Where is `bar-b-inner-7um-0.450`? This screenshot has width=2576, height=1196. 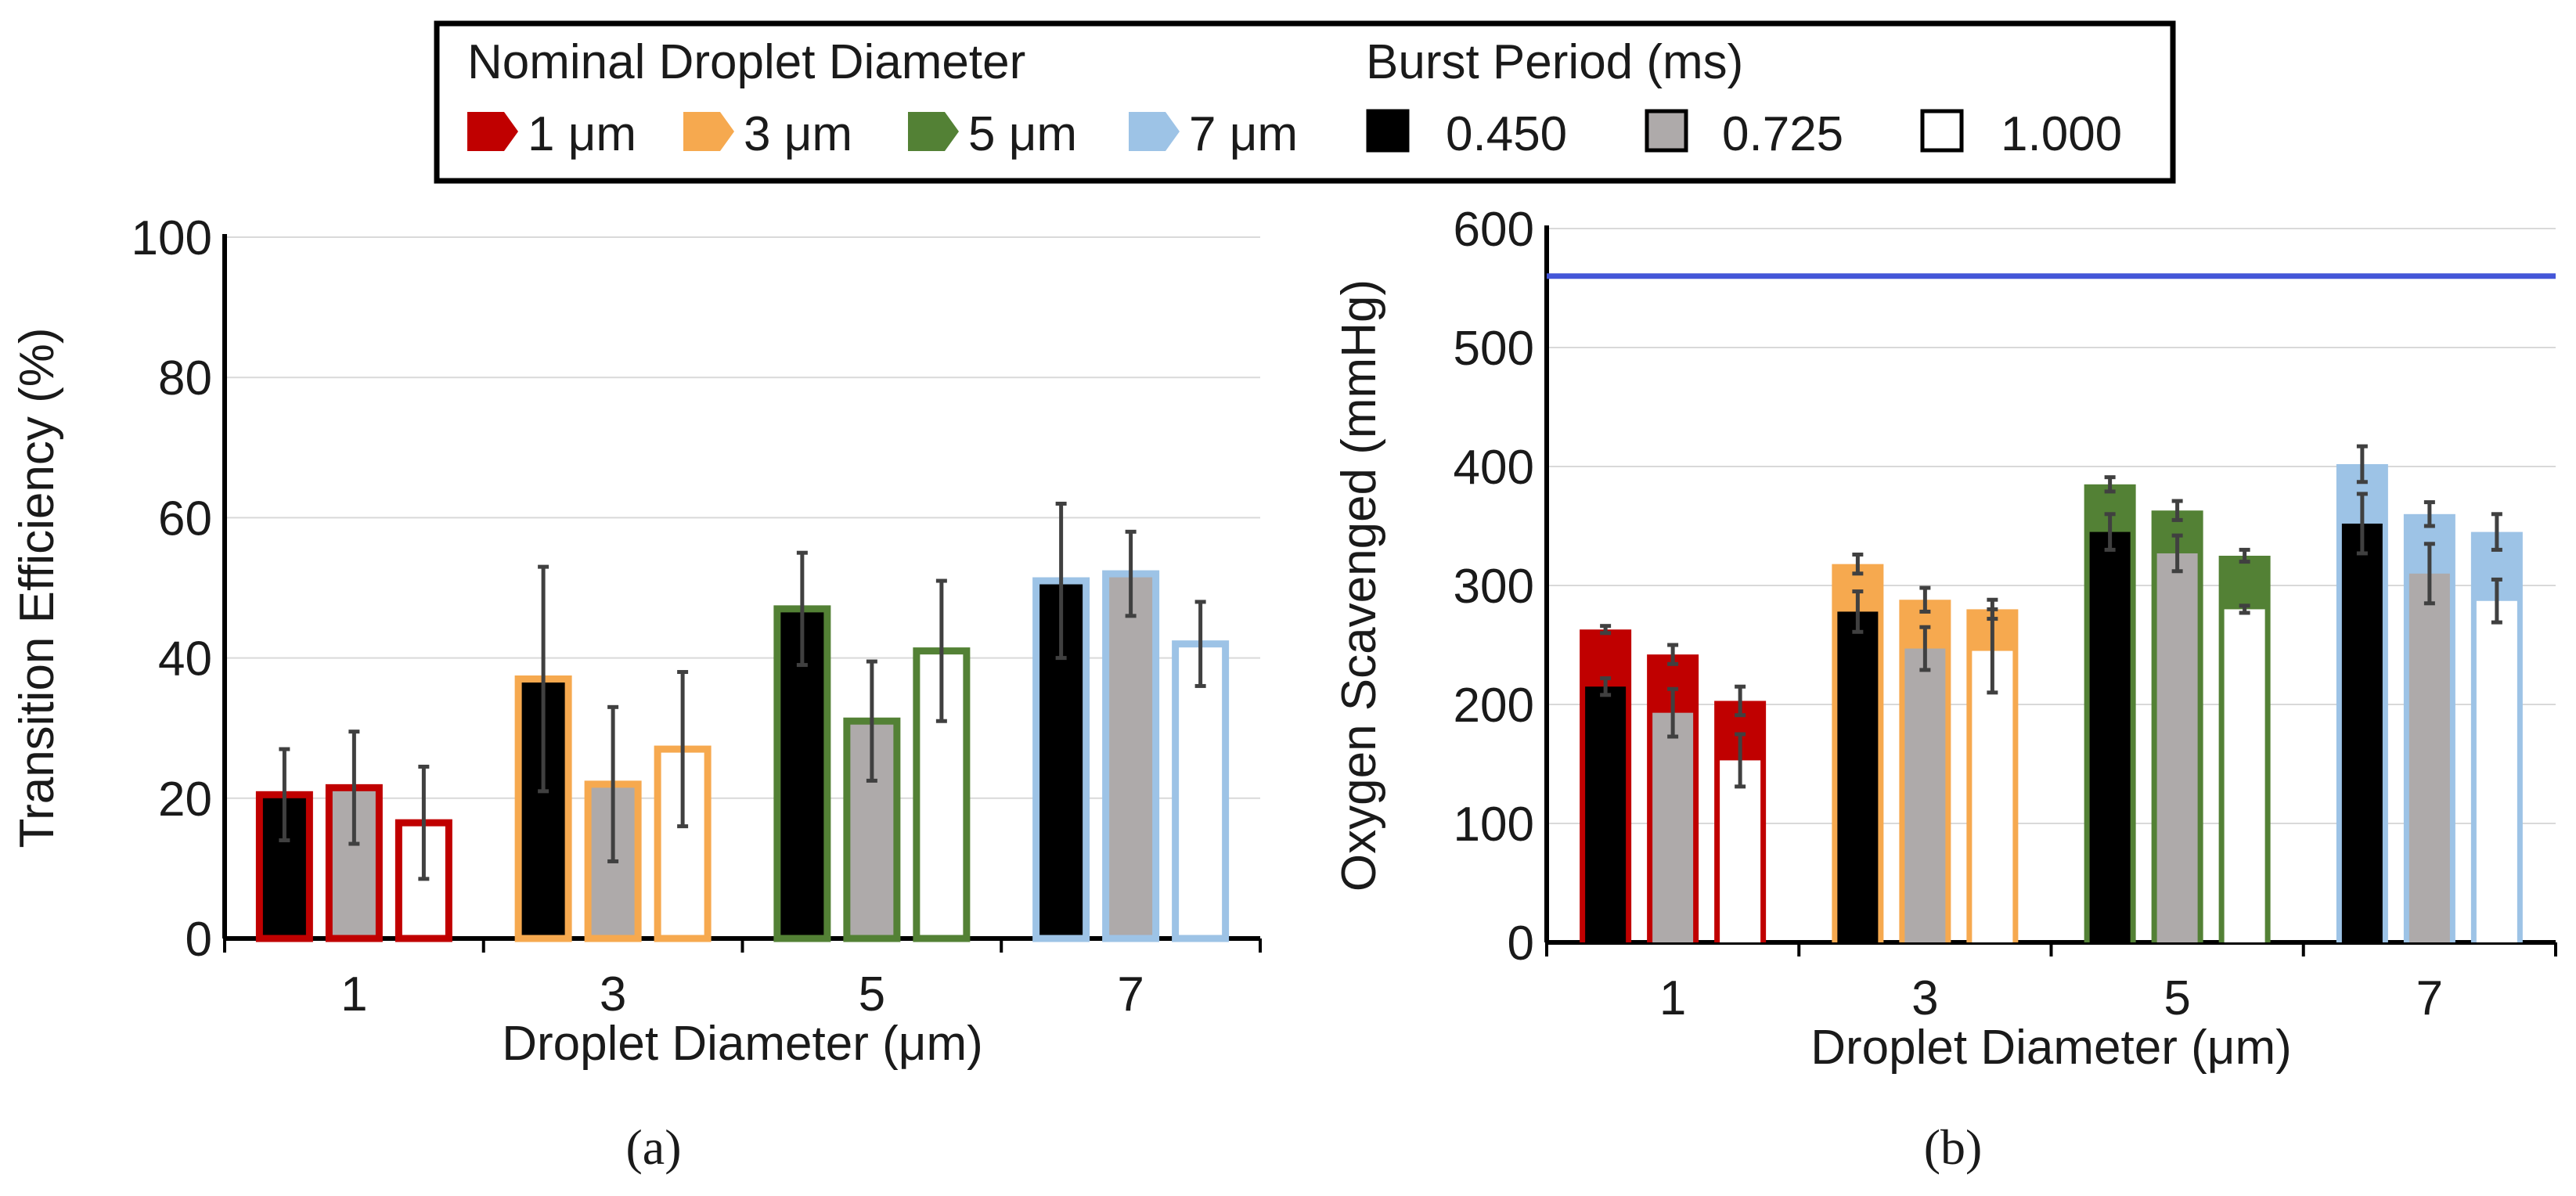
bar-b-inner-7um-0.450 is located at coordinates (2362, 732).